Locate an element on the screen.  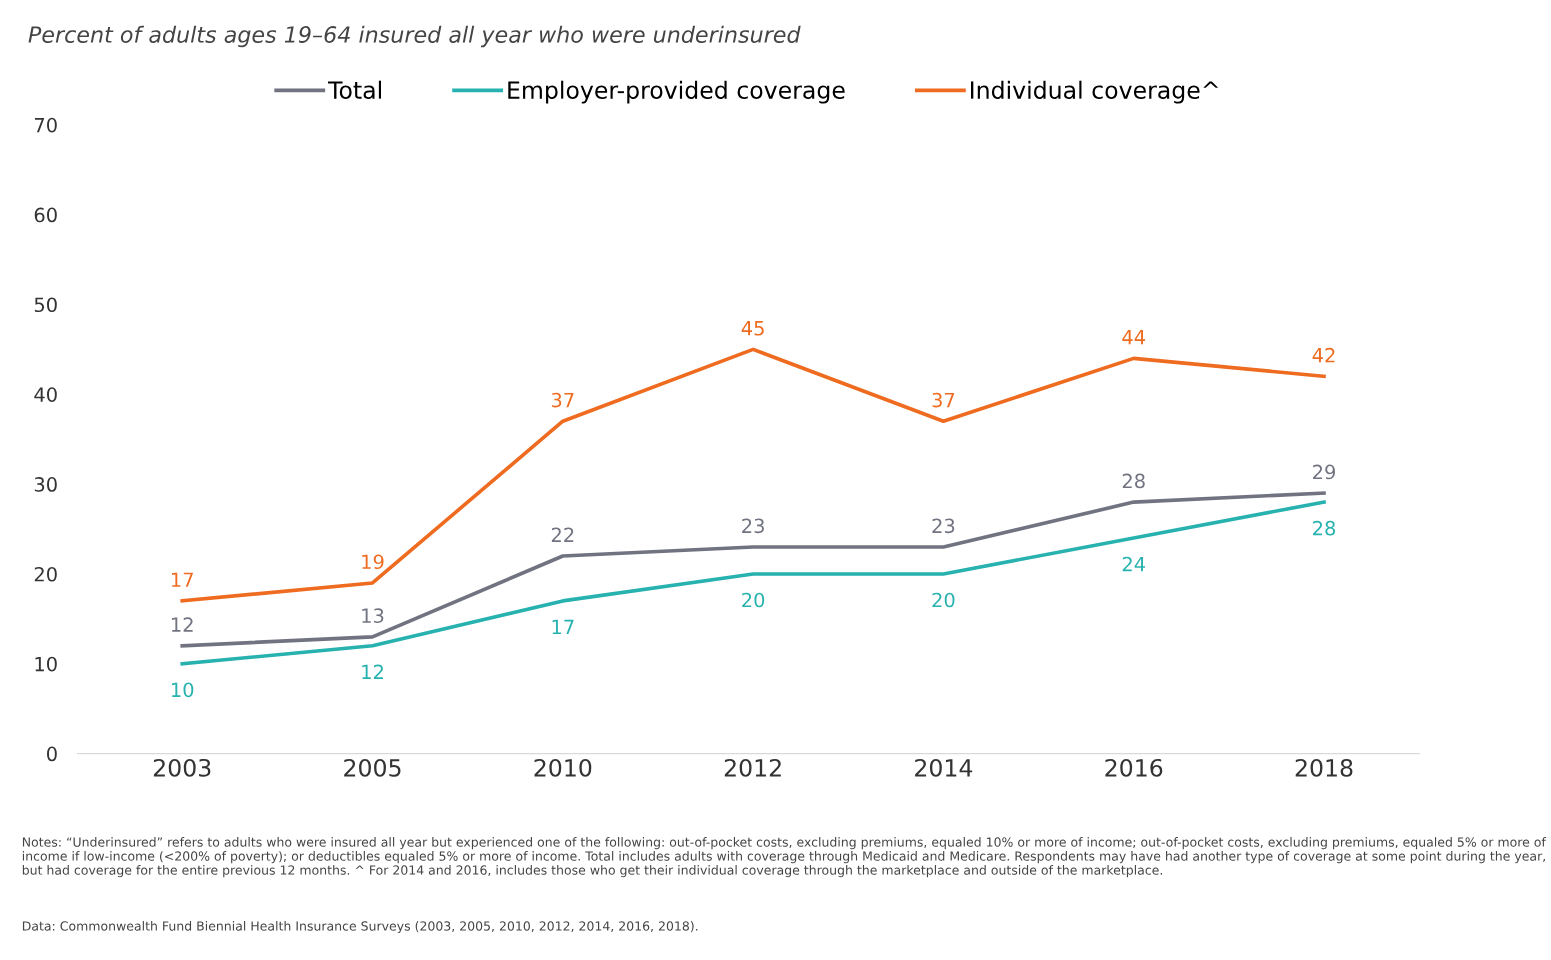
y-tick-label: 20 is located at coordinates (45, 574).